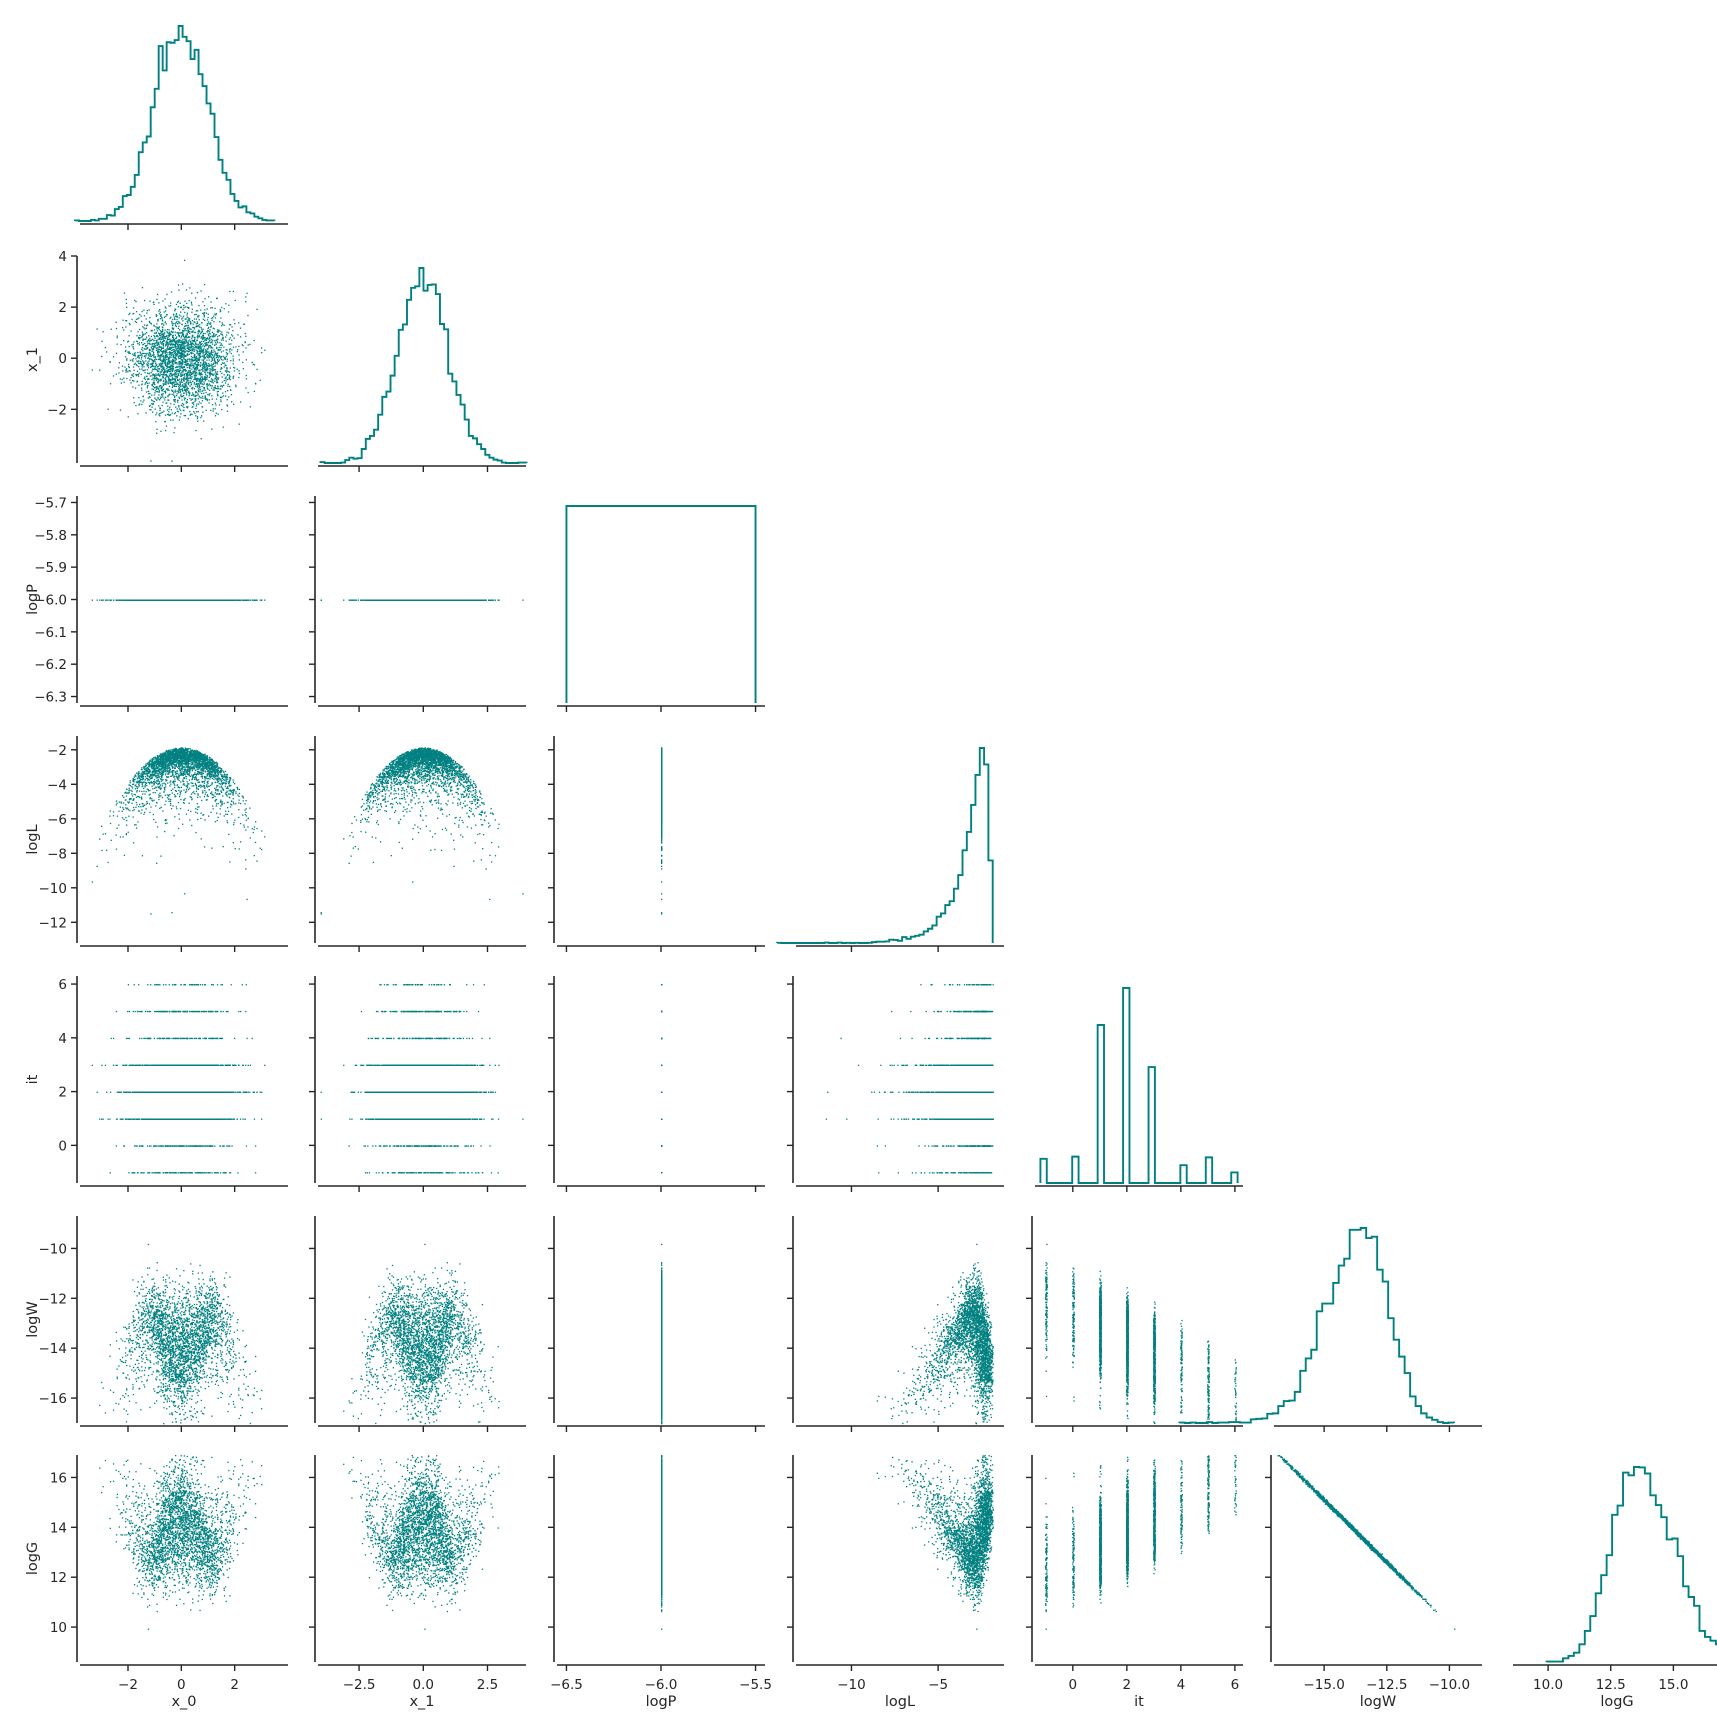 The height and width of the screenshot is (1712, 1717). I want to click on y-tick-label: 0, so click(62, 359).